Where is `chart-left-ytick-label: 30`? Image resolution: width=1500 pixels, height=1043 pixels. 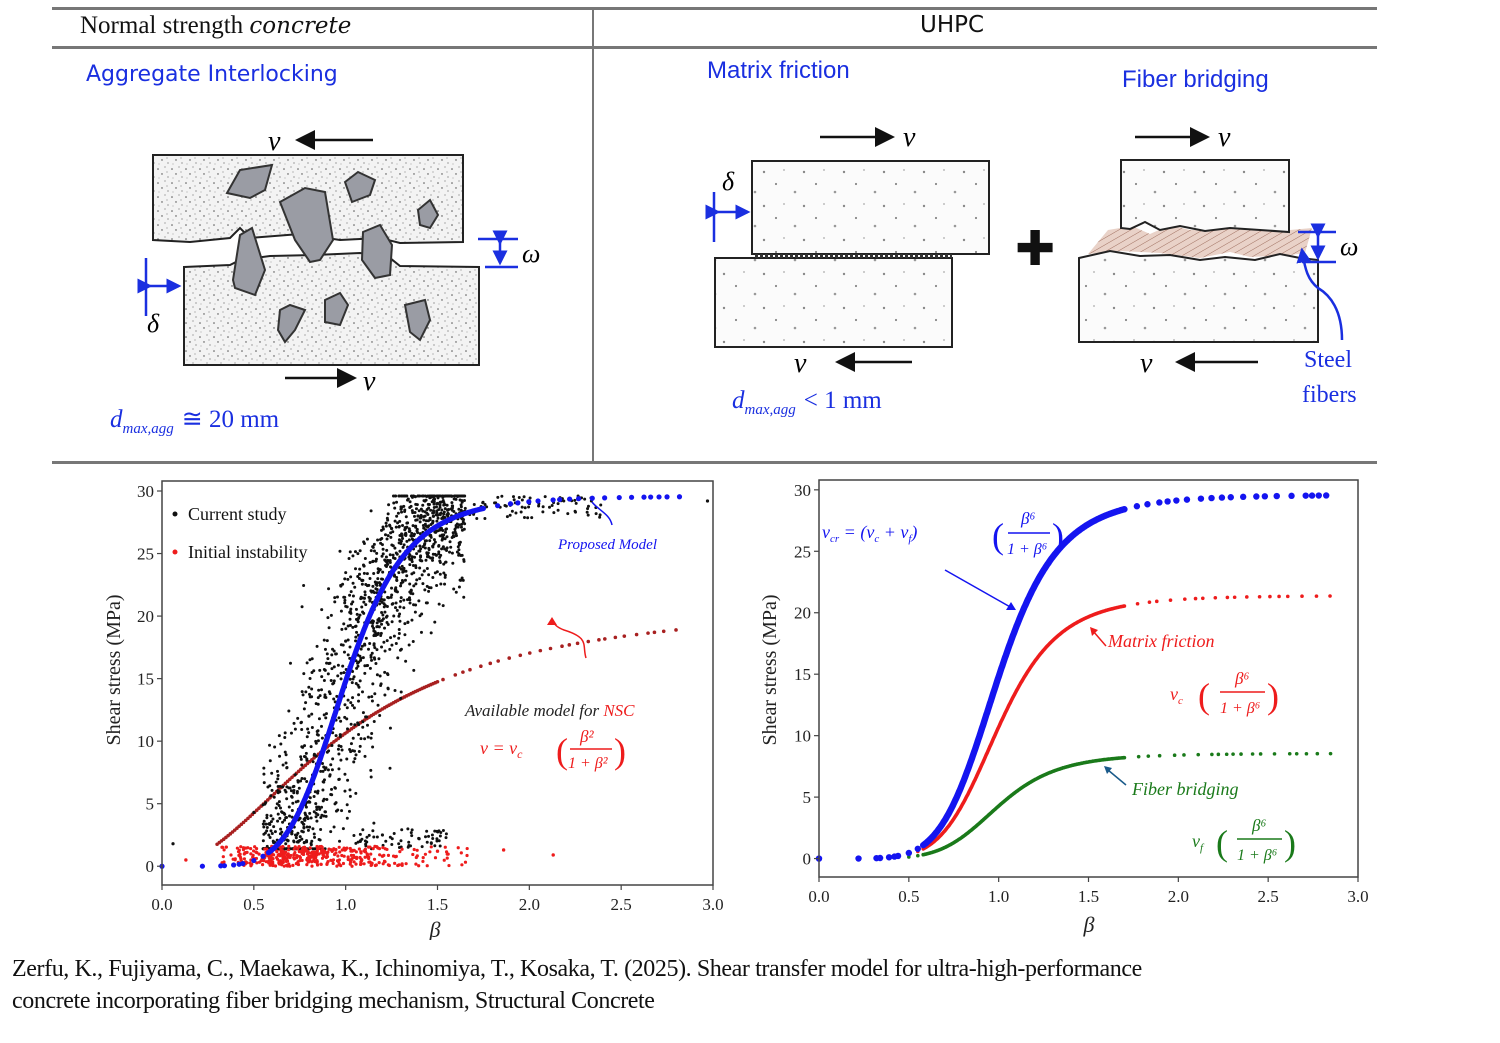
chart-left-ytick-label: 30 is located at coordinates (145, 491).